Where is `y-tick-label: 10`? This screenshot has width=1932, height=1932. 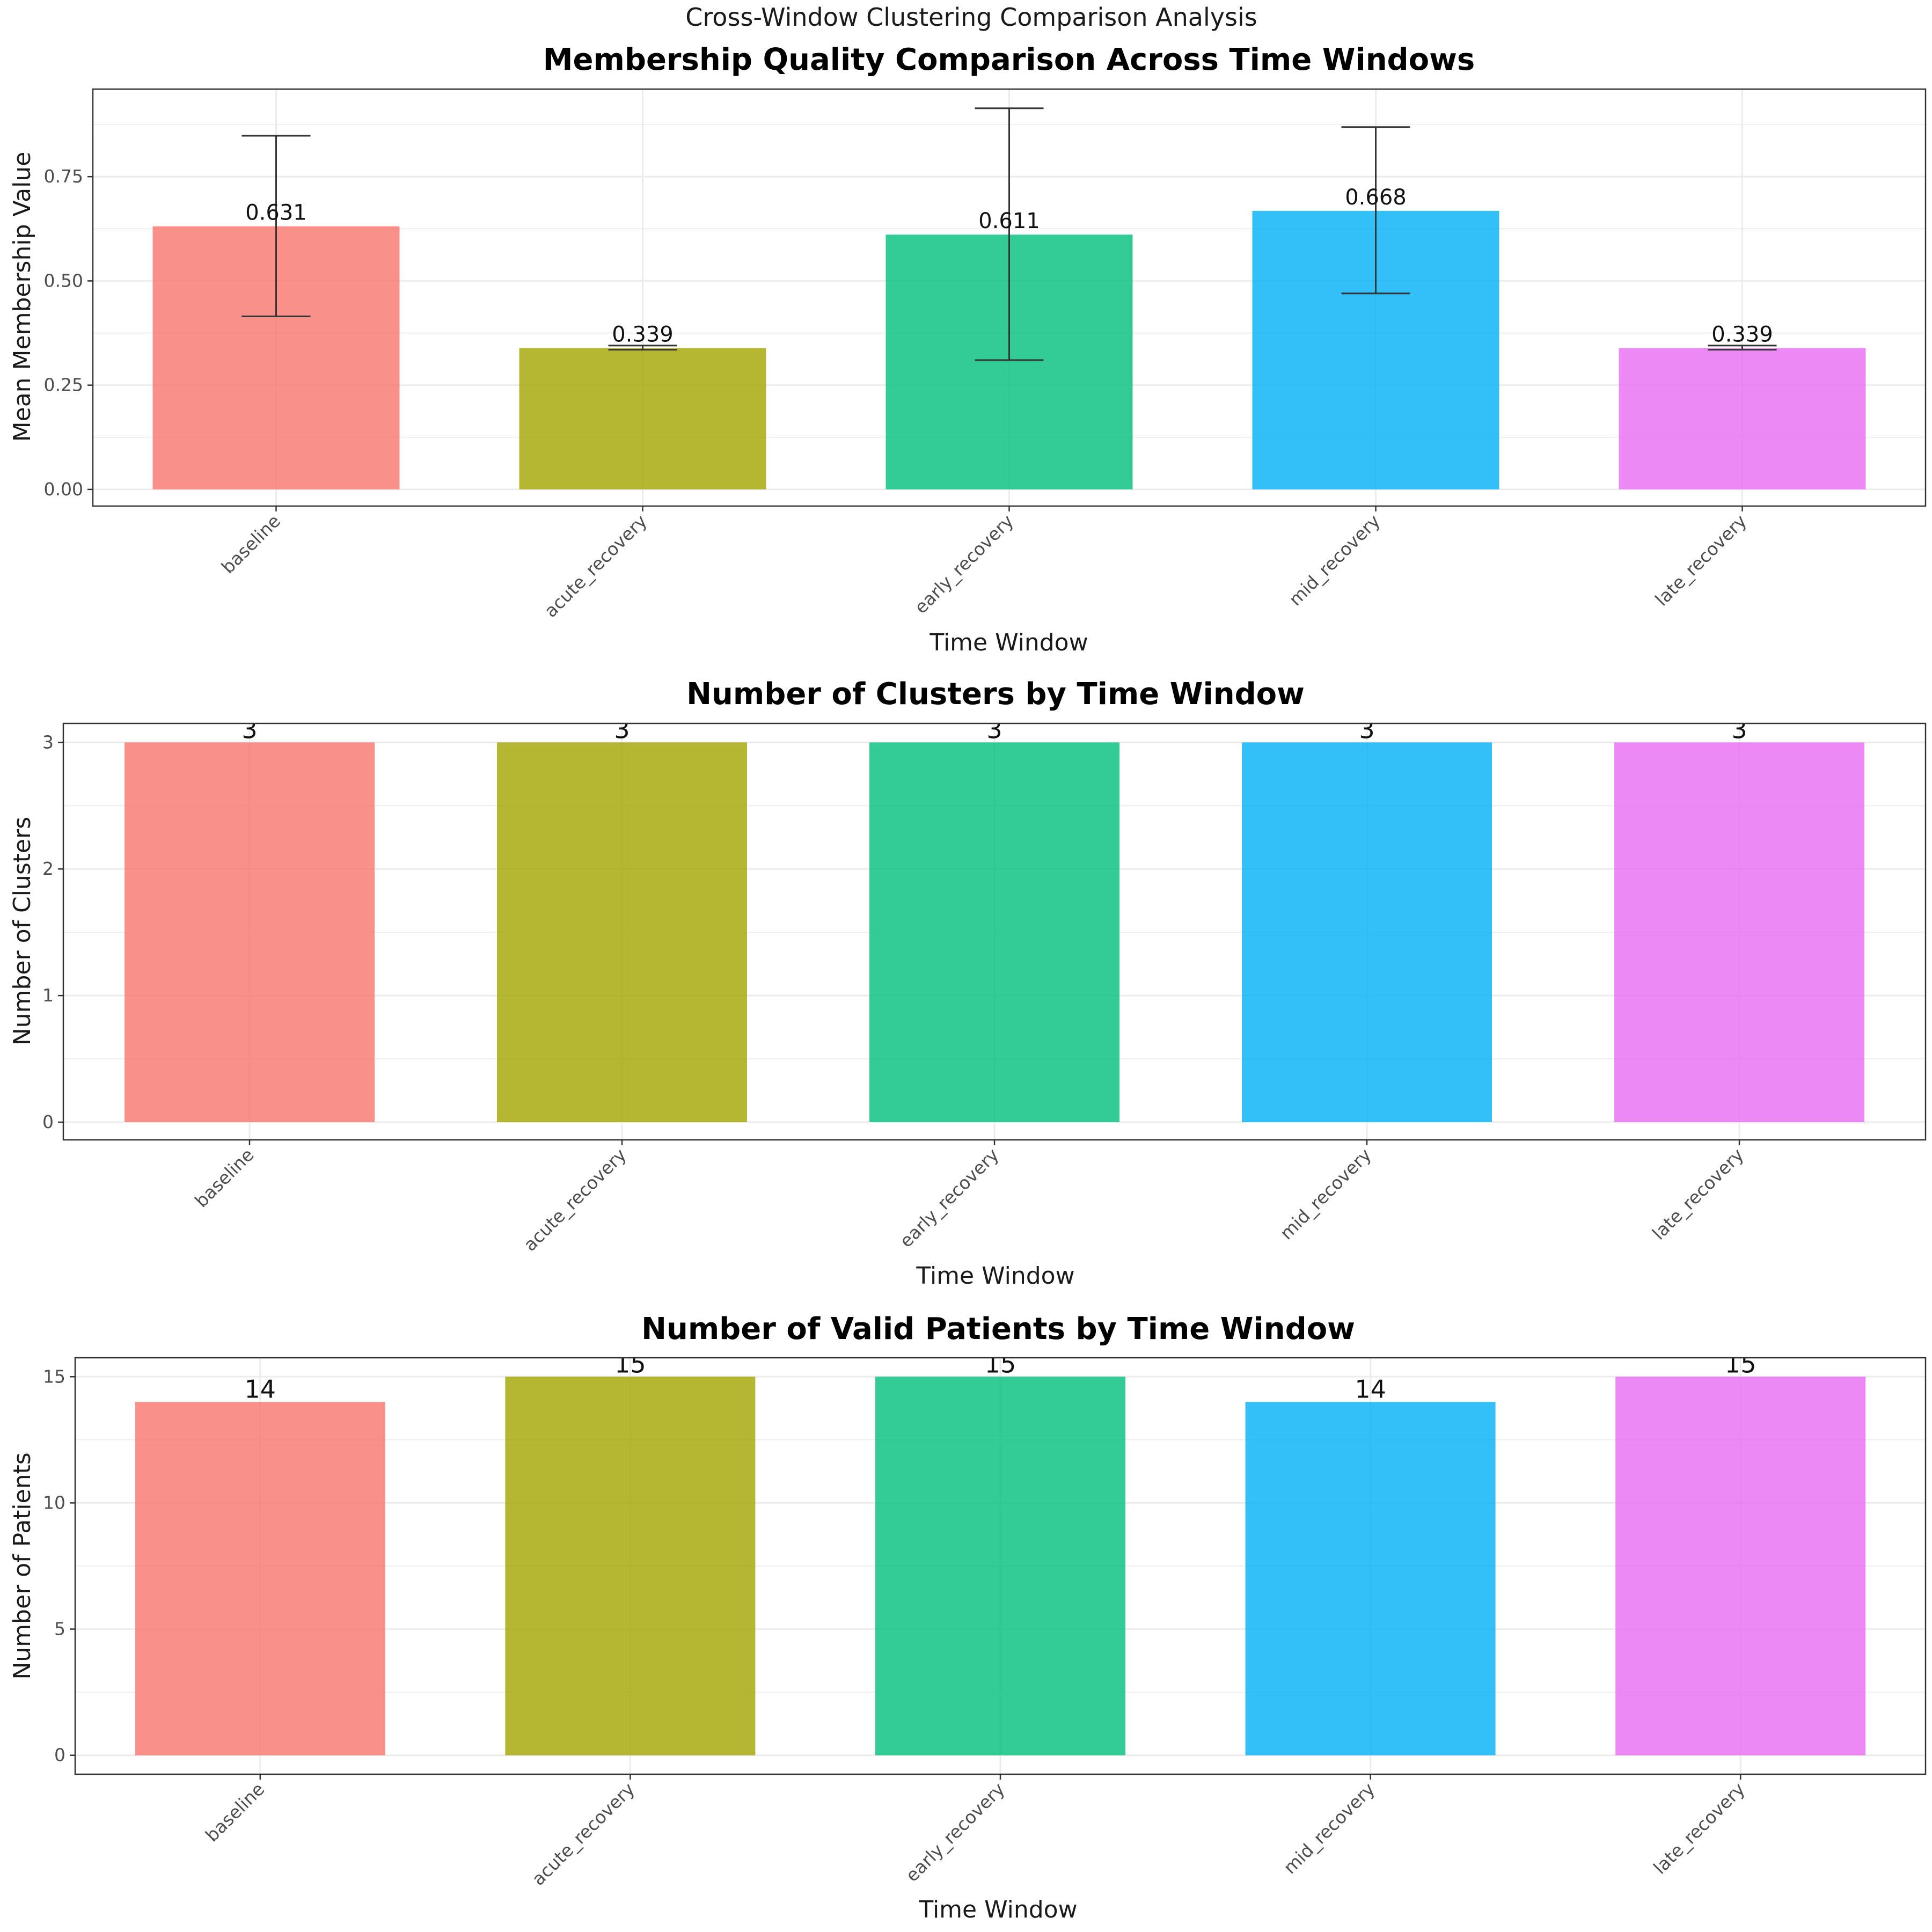 y-tick-label: 10 is located at coordinates (54, 1502).